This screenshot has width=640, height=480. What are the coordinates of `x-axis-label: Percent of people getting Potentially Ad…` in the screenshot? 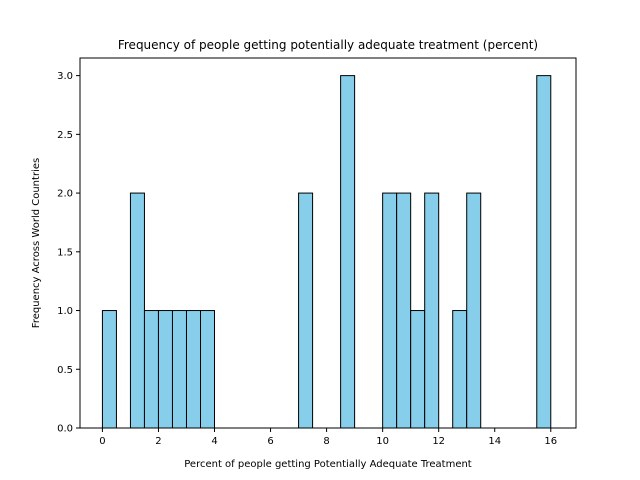 It's located at (328, 464).